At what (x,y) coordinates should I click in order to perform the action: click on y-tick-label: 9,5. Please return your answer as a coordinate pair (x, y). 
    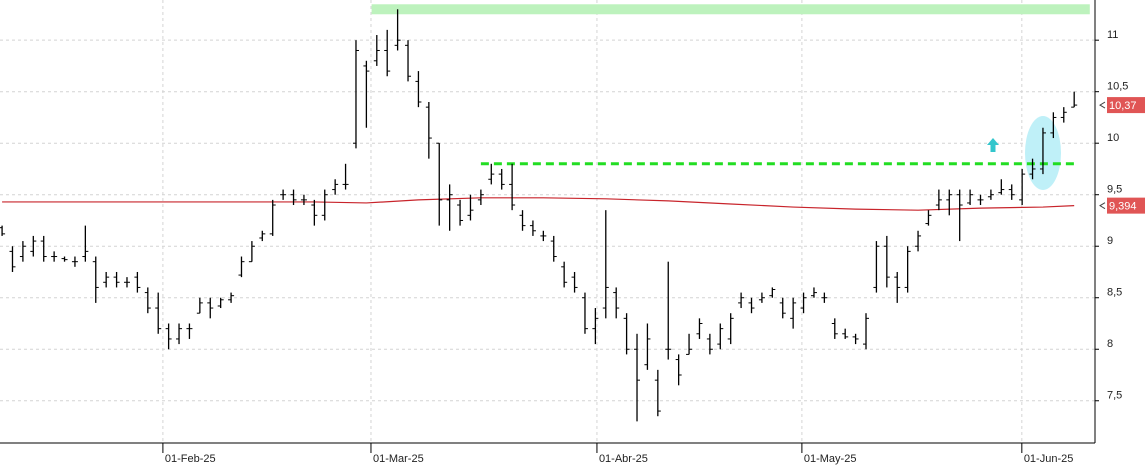
    Looking at the image, I should click on (1114, 190).